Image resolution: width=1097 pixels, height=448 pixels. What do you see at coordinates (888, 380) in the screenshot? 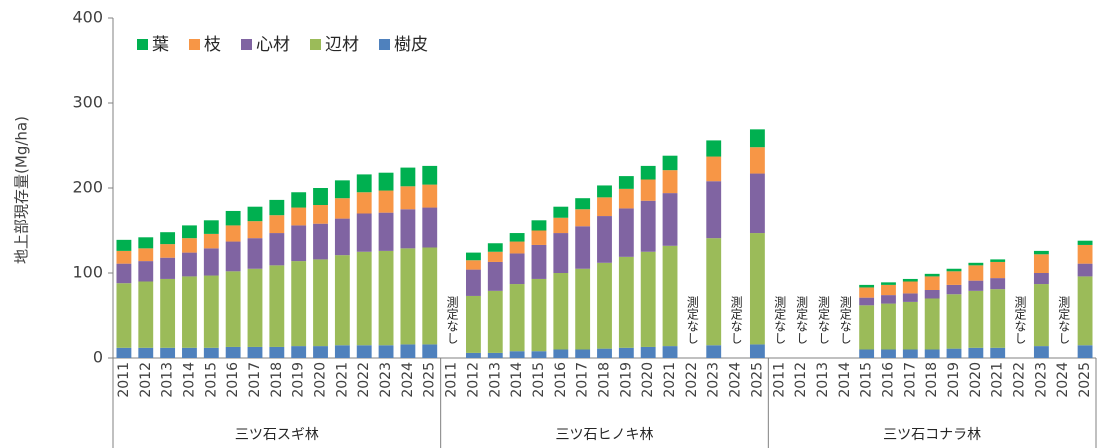
I see `x-tick-label: 2016` at bounding box center [888, 380].